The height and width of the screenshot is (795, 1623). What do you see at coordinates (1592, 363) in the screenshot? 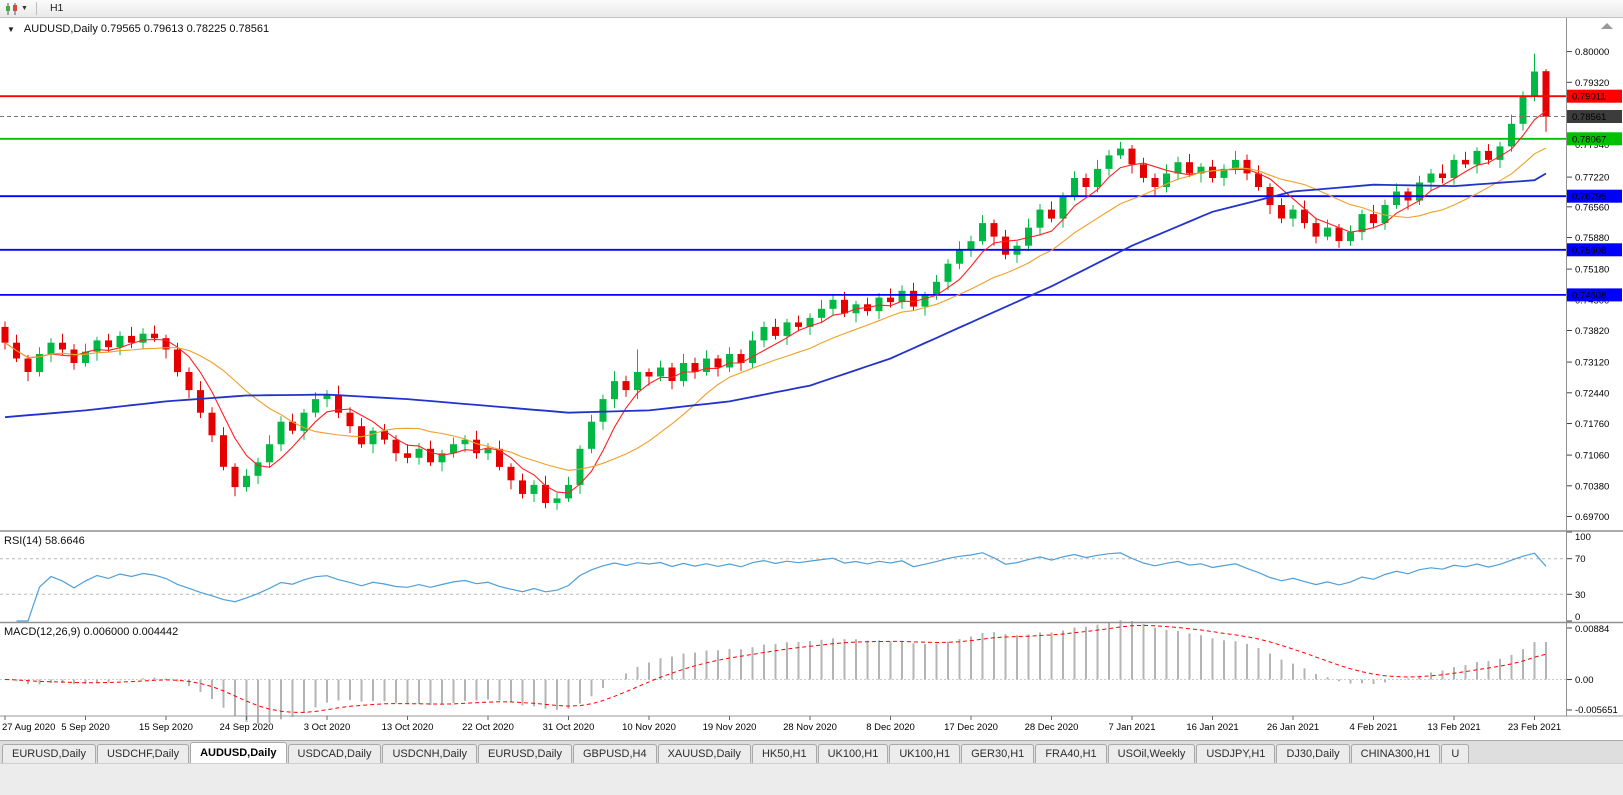
I see `svg-text: 0.73120` at bounding box center [1592, 363].